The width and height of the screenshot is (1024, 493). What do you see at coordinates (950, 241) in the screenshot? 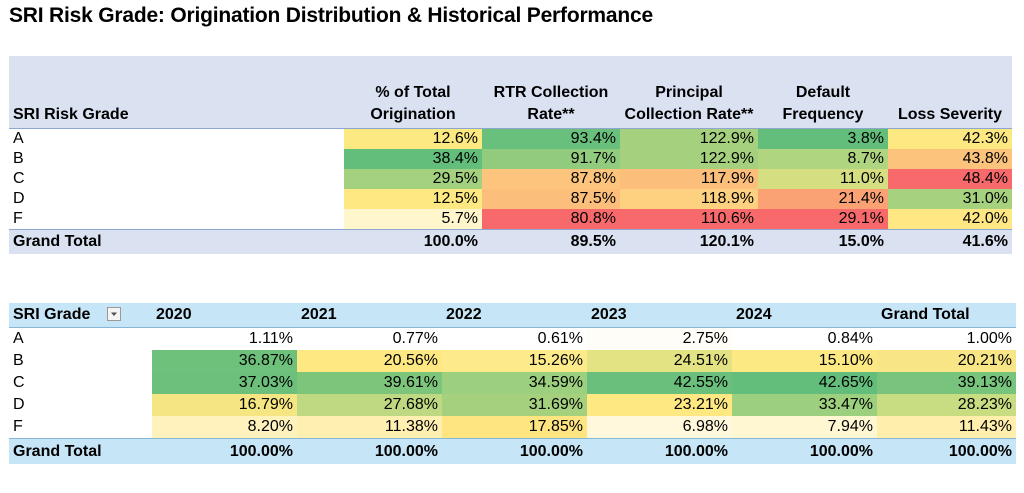
I see `table-cell: 41.6%` at bounding box center [950, 241].